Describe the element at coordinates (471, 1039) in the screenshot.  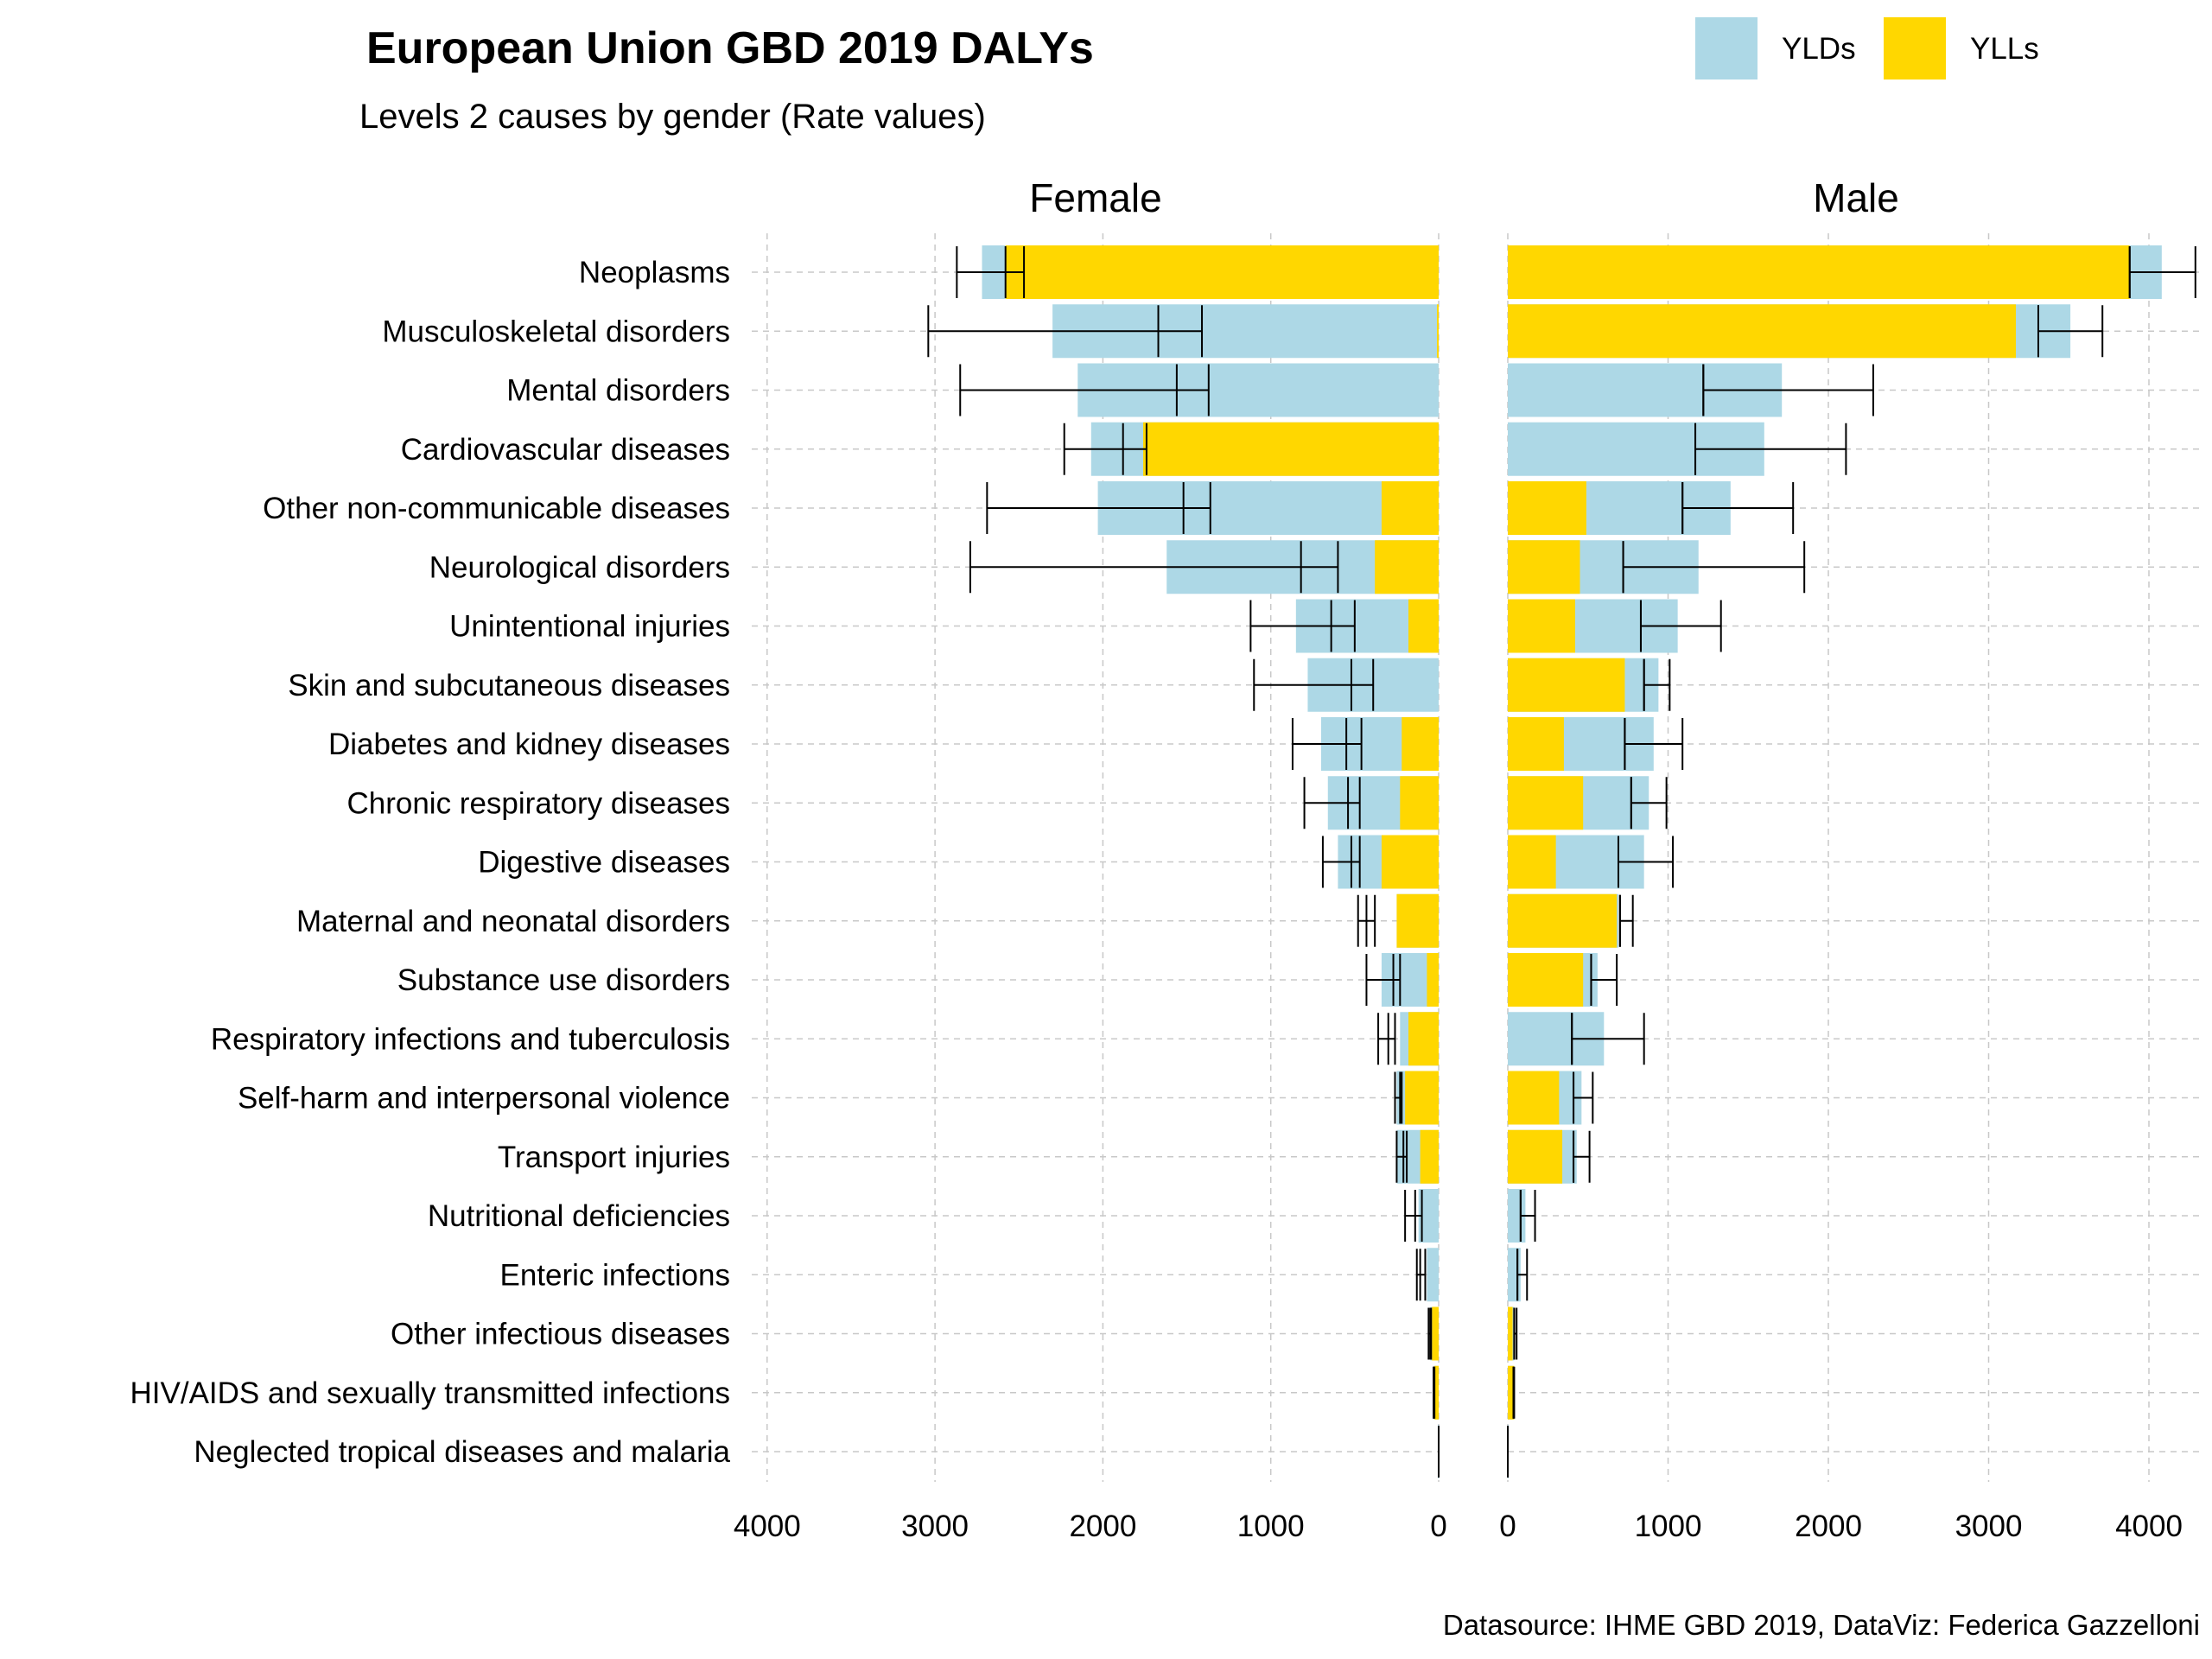
I see `category-label: Respiratory infections and tuberculosis` at that location.